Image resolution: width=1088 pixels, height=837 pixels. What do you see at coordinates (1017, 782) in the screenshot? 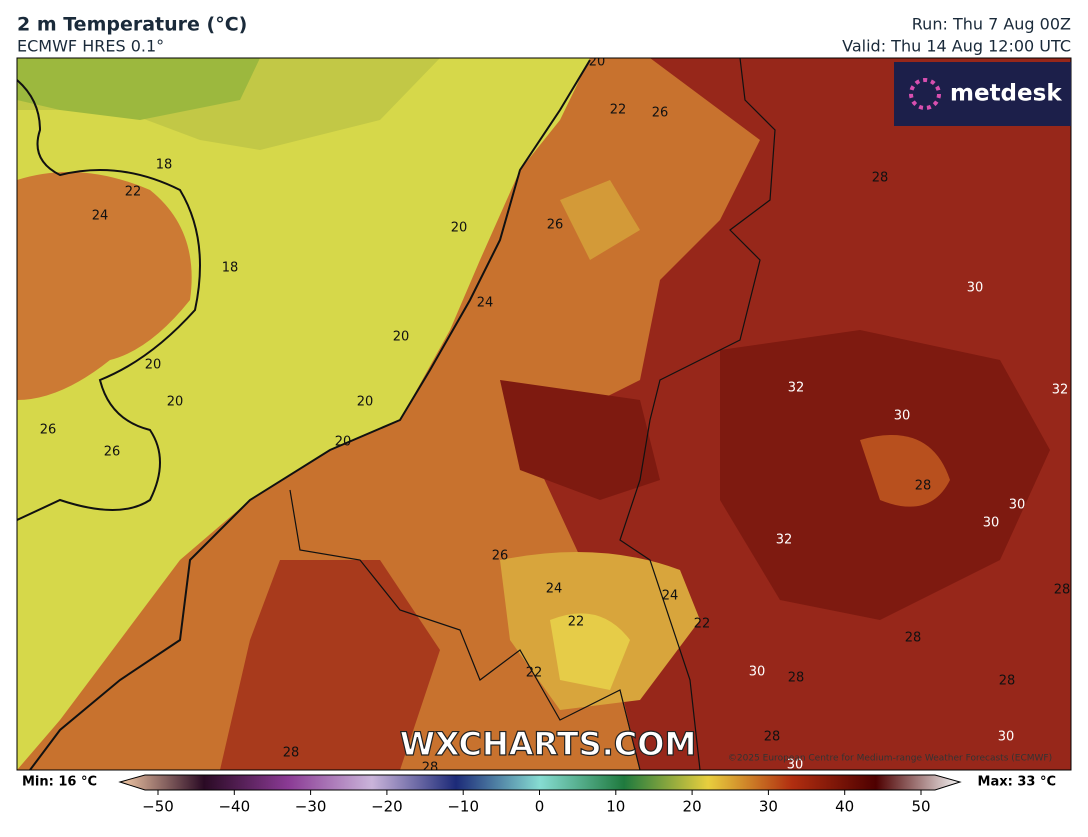
I see `max-label: Max: 33 °C` at bounding box center [1017, 782].